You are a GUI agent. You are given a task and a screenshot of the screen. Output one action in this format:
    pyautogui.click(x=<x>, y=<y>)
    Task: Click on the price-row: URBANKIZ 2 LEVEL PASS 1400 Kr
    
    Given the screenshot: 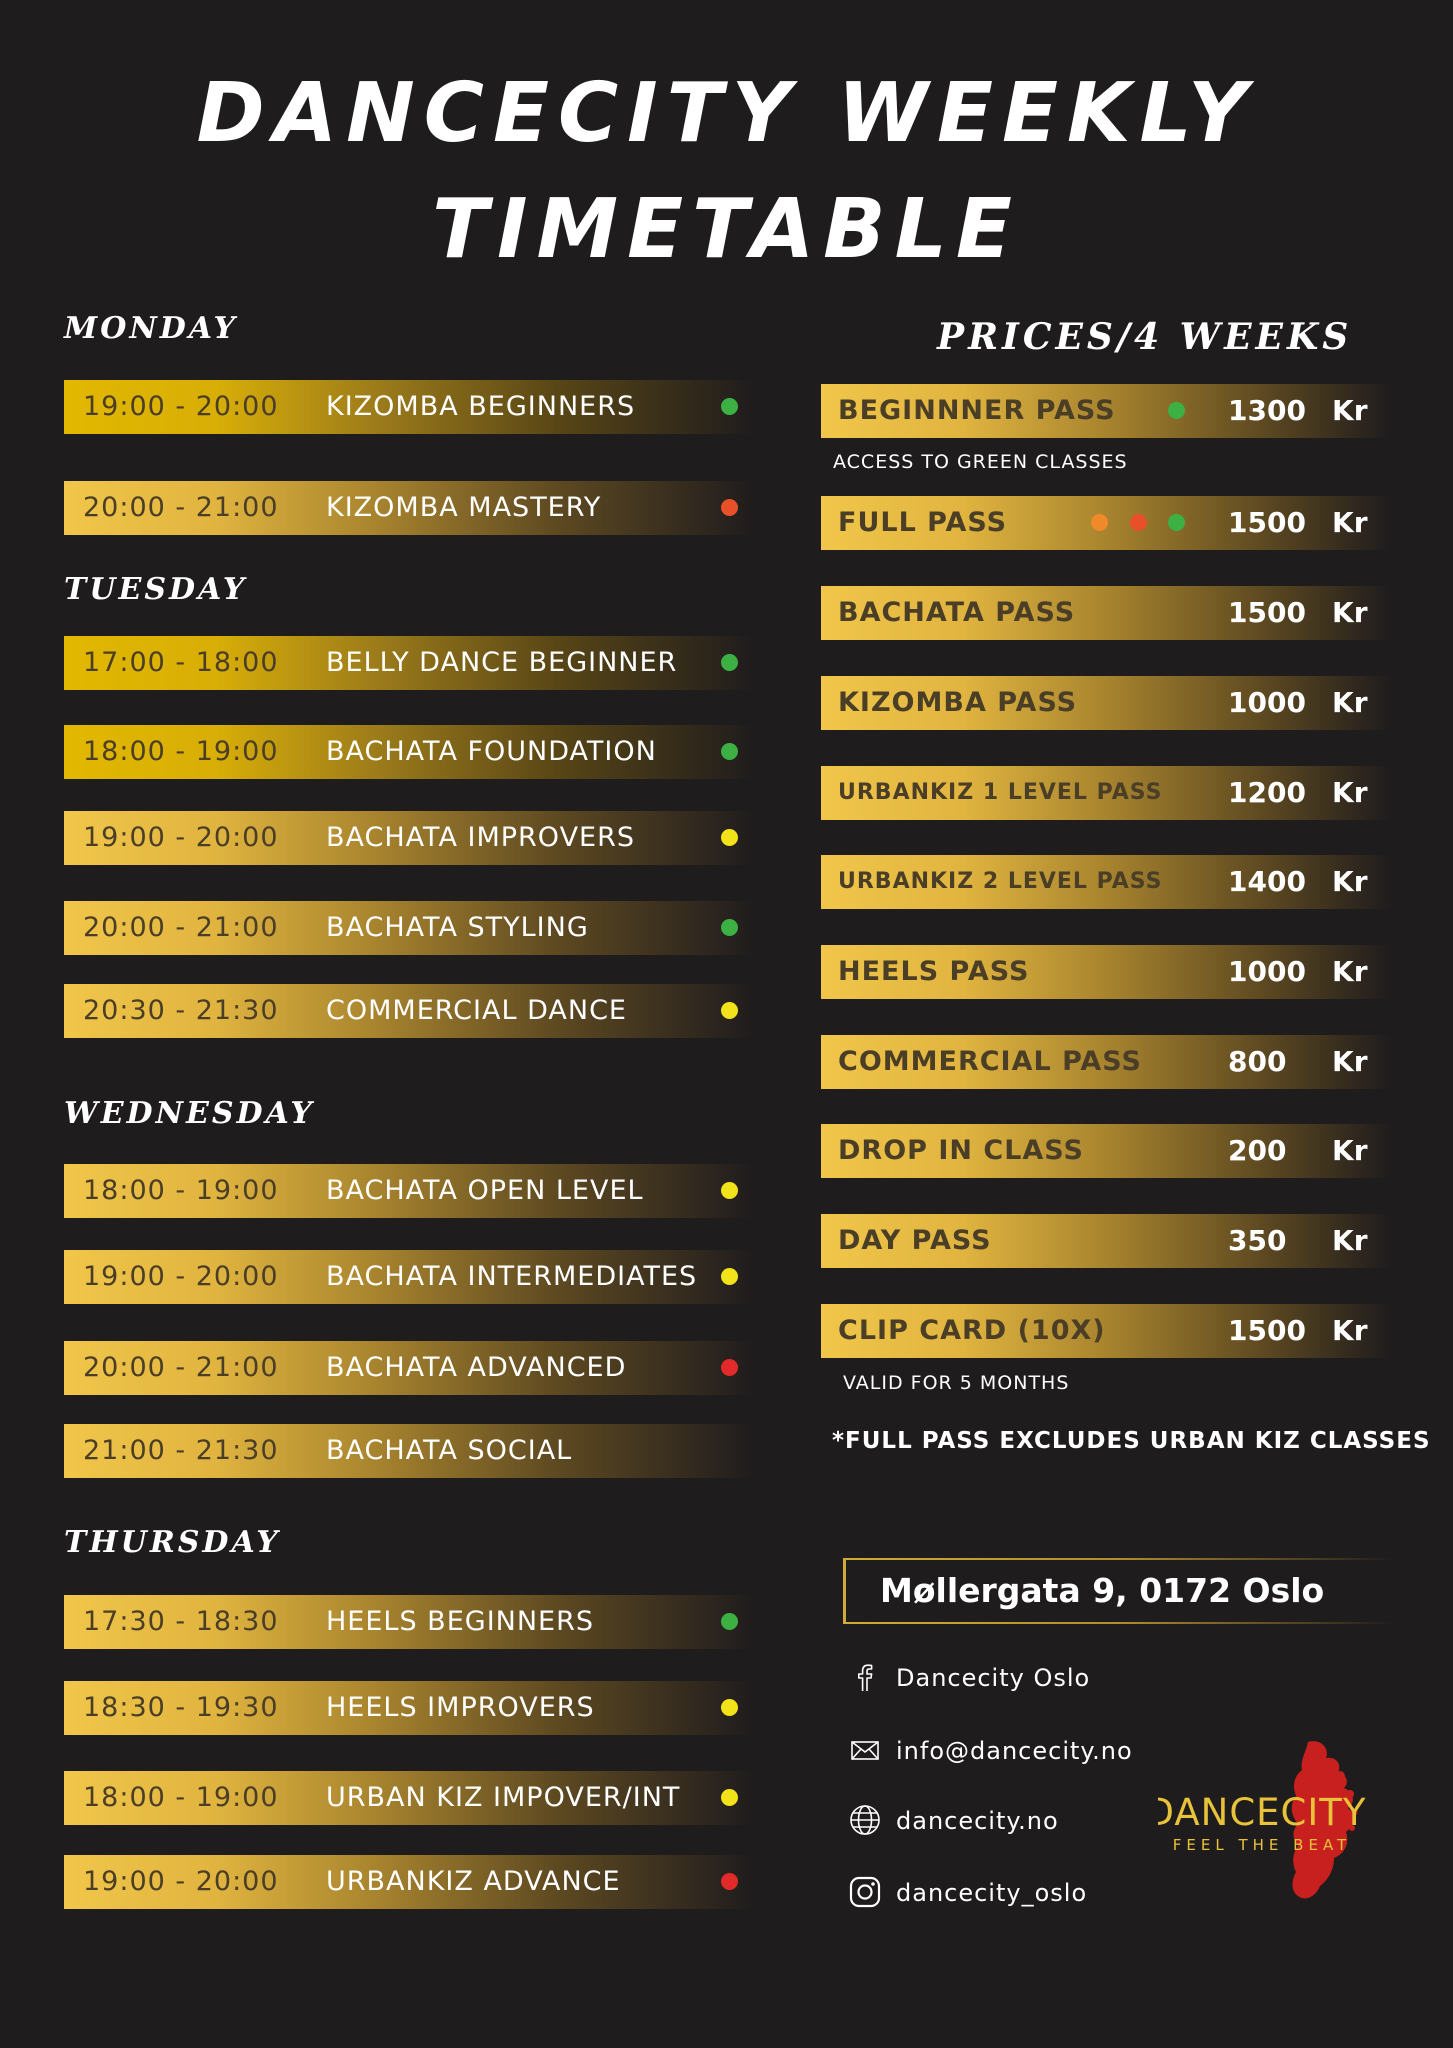 What is the action you would take?
    pyautogui.click(x=1106, y=882)
    